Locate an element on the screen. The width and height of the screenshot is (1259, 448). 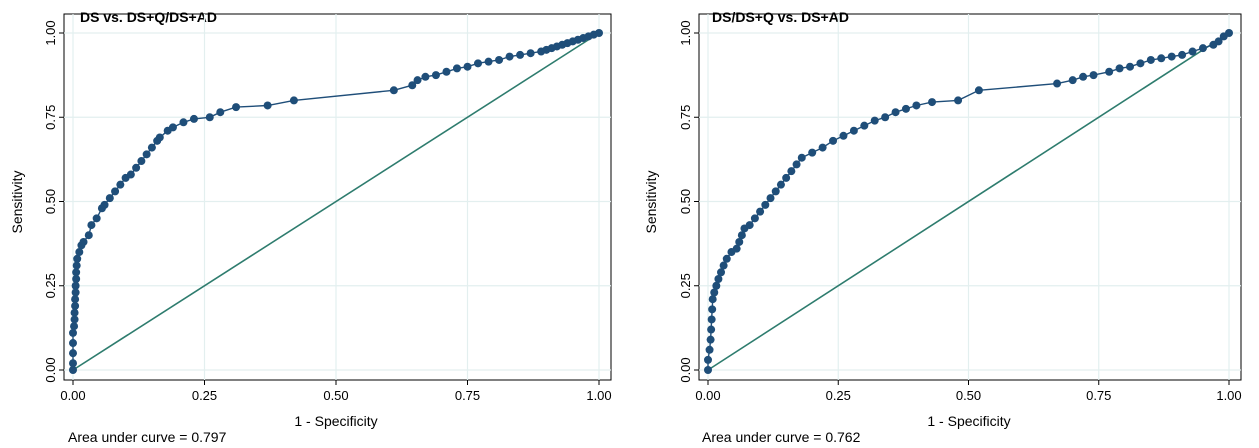
y-axis-label: Sensitivity is located at coordinates (17, 201).